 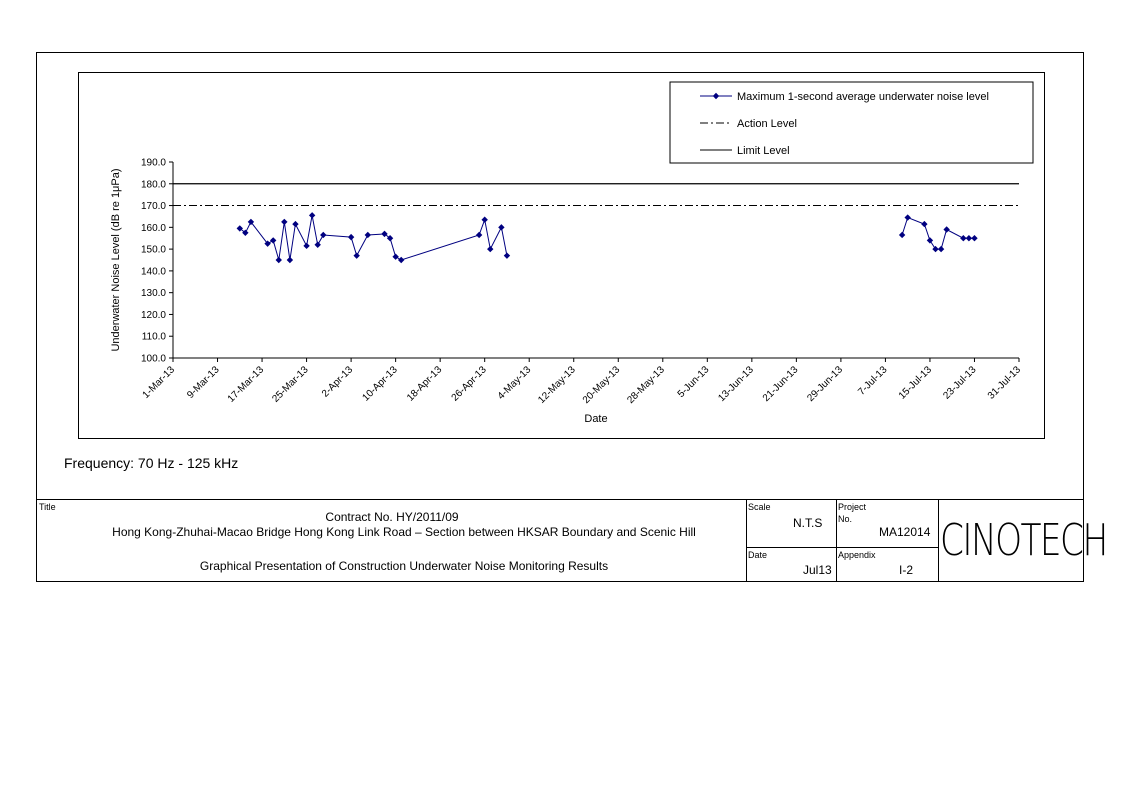 What do you see at coordinates (153, 315) in the screenshot?
I see `y-tick-label: 120.0` at bounding box center [153, 315].